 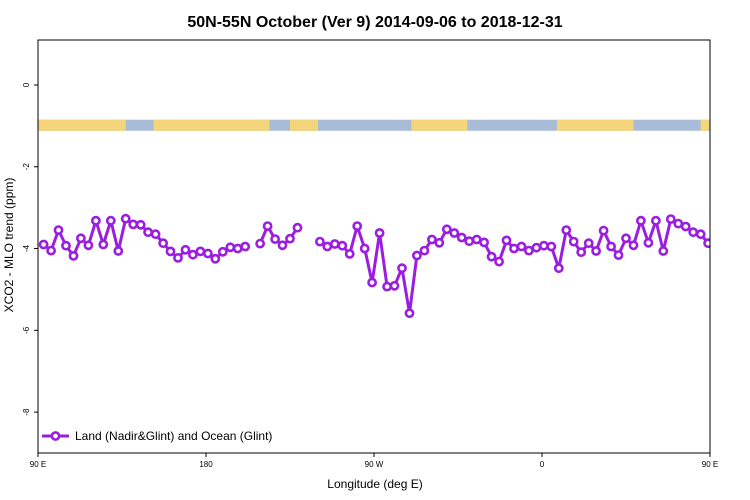 I want to click on y-tick-label-1: -2, so click(x=26, y=167).